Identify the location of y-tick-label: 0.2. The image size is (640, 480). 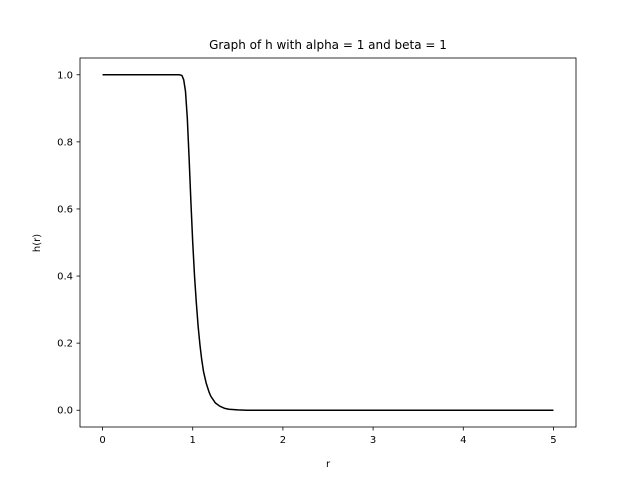
(65, 344).